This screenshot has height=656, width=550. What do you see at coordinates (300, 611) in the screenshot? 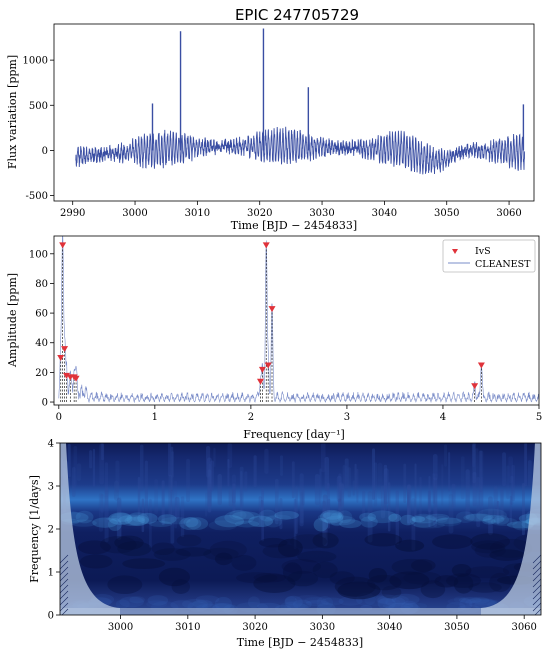
I see `cone-of-influence-bottom` at bounding box center [300, 611].